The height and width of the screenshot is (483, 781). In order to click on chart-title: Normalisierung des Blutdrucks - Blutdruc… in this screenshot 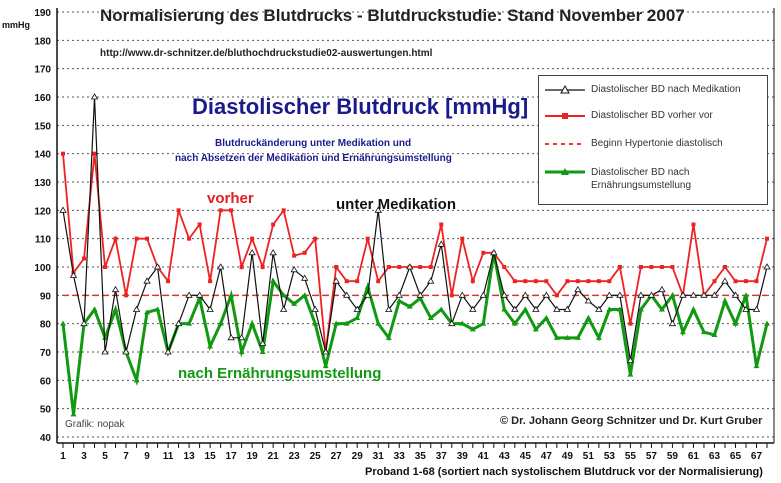, I will do `click(392, 15)`.